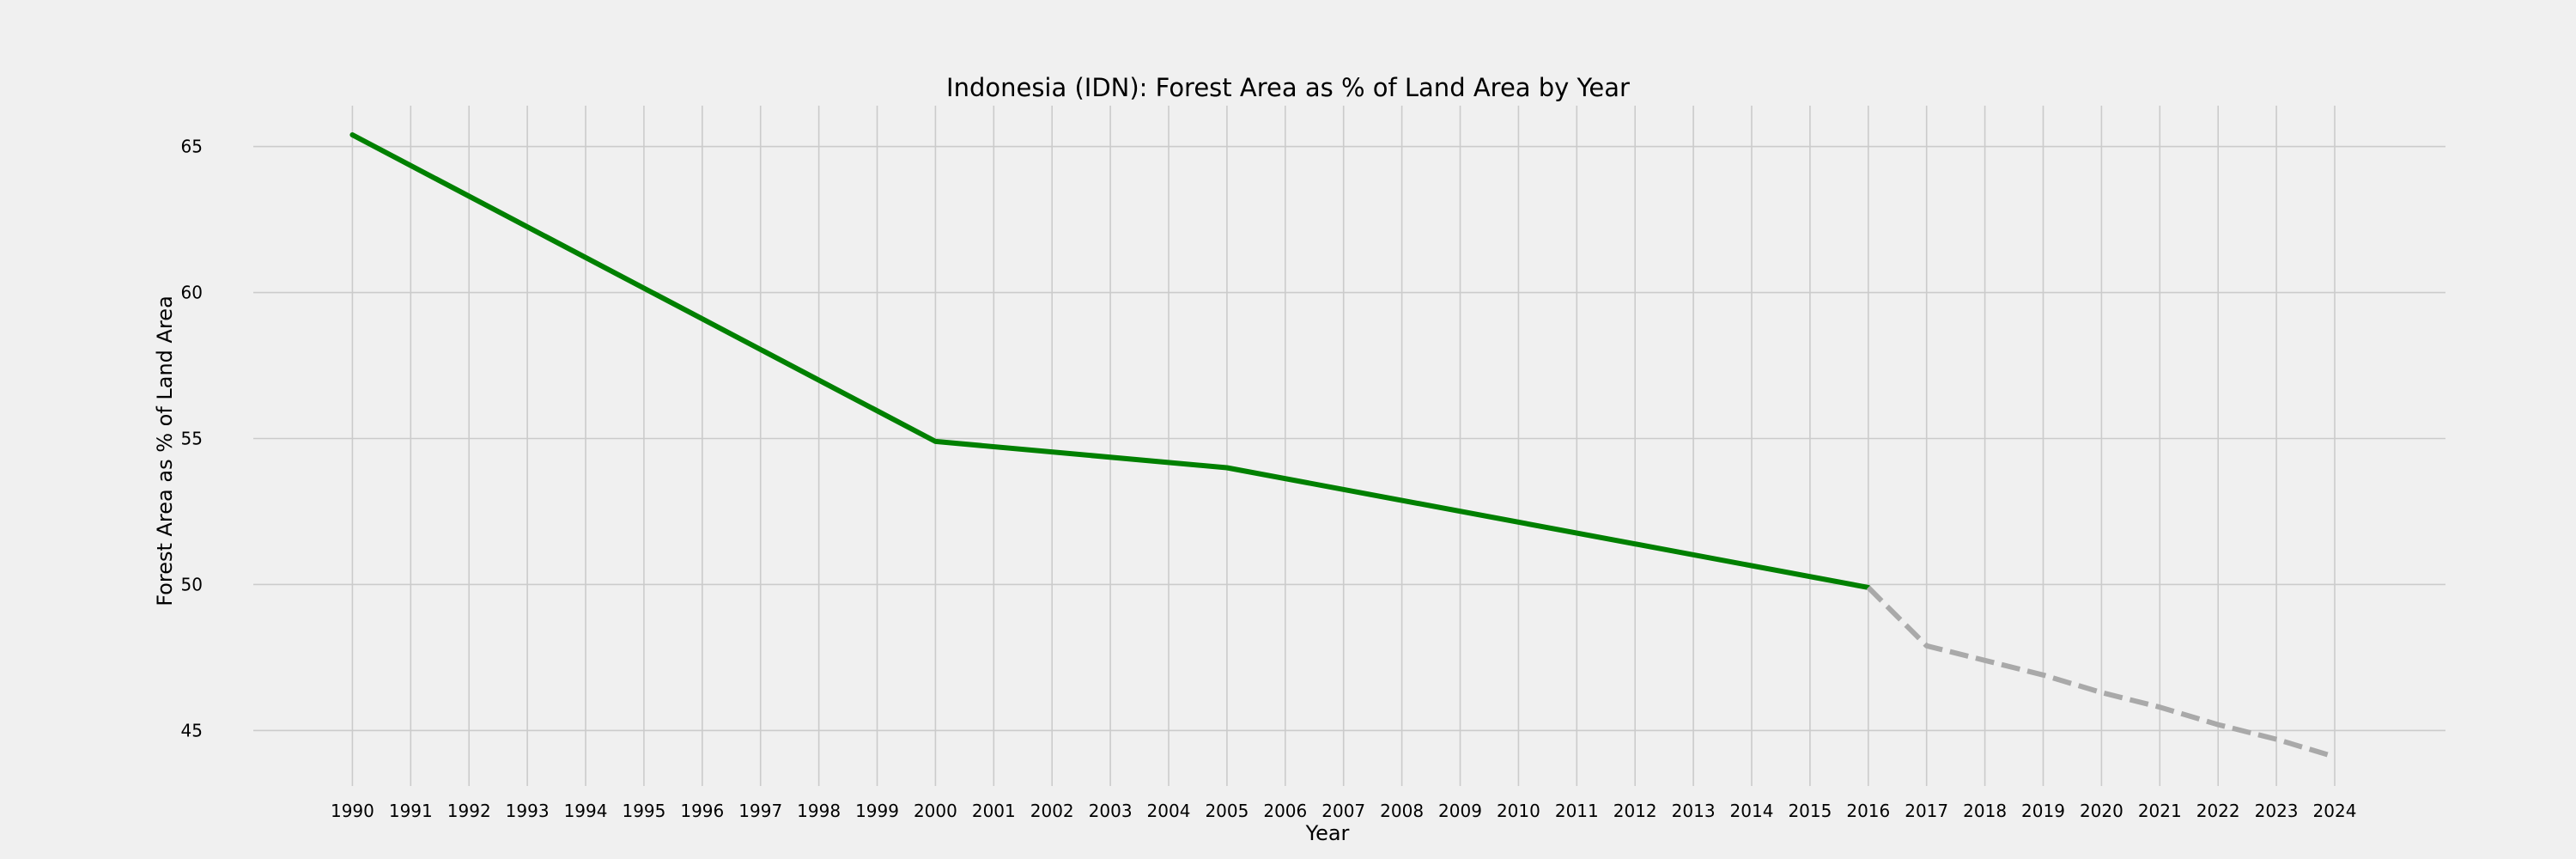 Image resolution: width=2576 pixels, height=859 pixels. I want to click on x-tick-label: 1996, so click(702, 811).